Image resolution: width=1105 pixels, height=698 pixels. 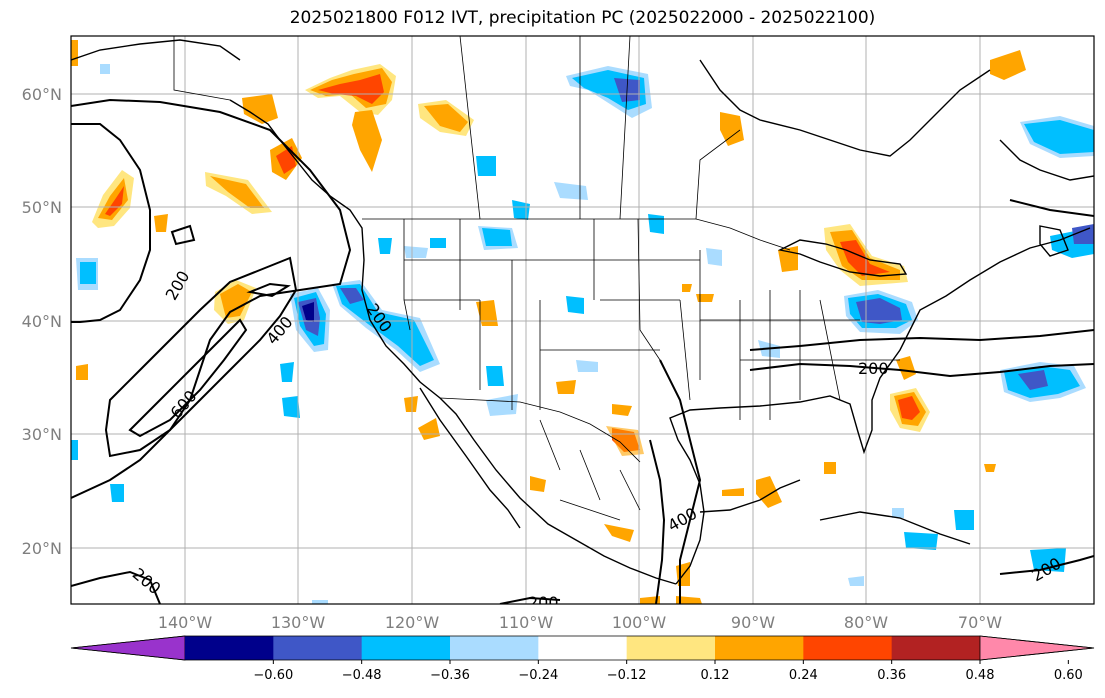 What do you see at coordinates (753, 622) in the screenshot?
I see `lon-label: 90°W` at bounding box center [753, 622].